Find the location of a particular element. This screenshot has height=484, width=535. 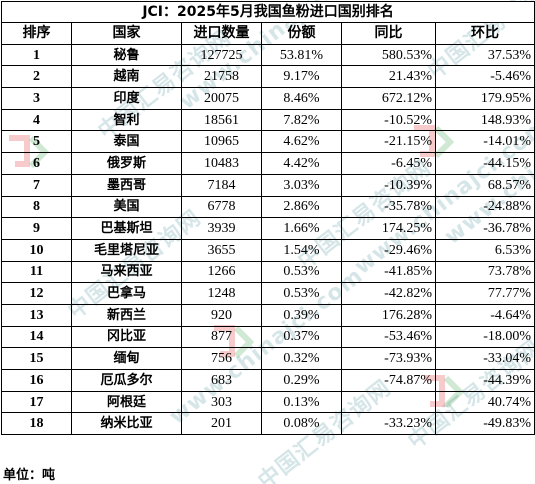

quantity-cell: 683 is located at coordinates (221, 380).